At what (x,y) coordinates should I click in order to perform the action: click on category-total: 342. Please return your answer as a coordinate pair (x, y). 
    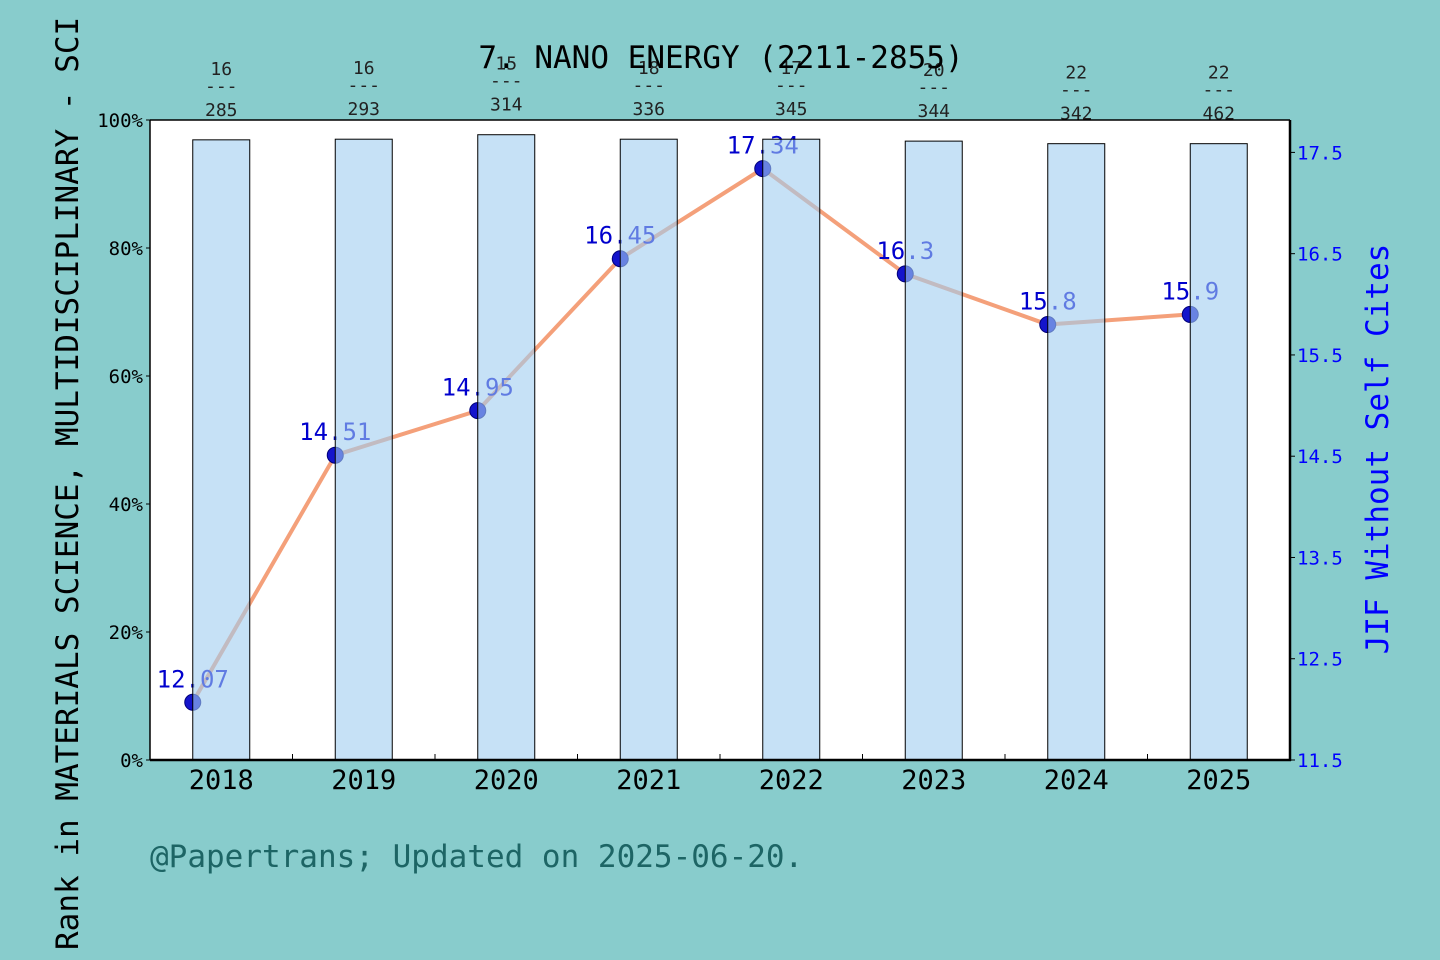
    Looking at the image, I should click on (1076, 114).